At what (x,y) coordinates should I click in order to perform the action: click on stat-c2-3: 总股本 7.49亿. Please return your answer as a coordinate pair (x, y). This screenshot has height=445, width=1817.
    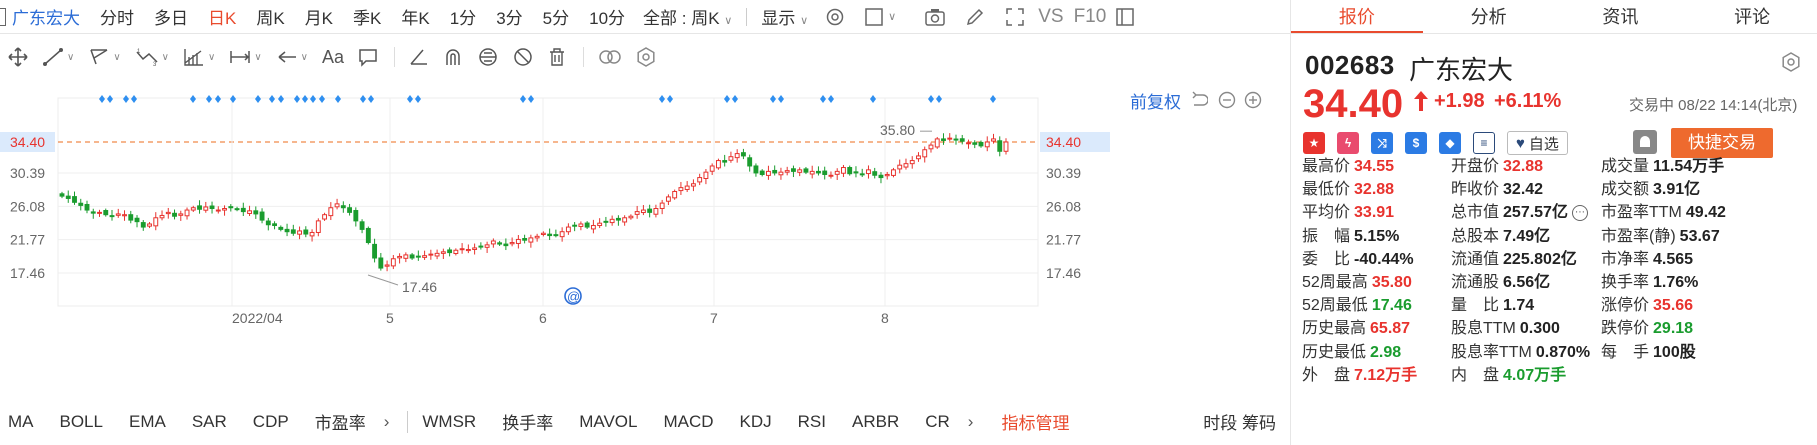
    Looking at the image, I should click on (1500, 234).